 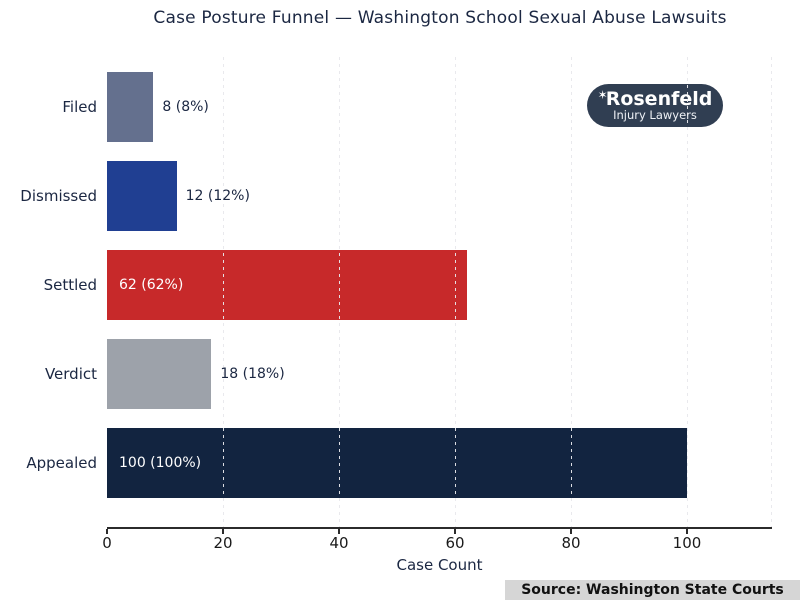 I want to click on x-tick-label-0: 0, so click(x=107, y=543).